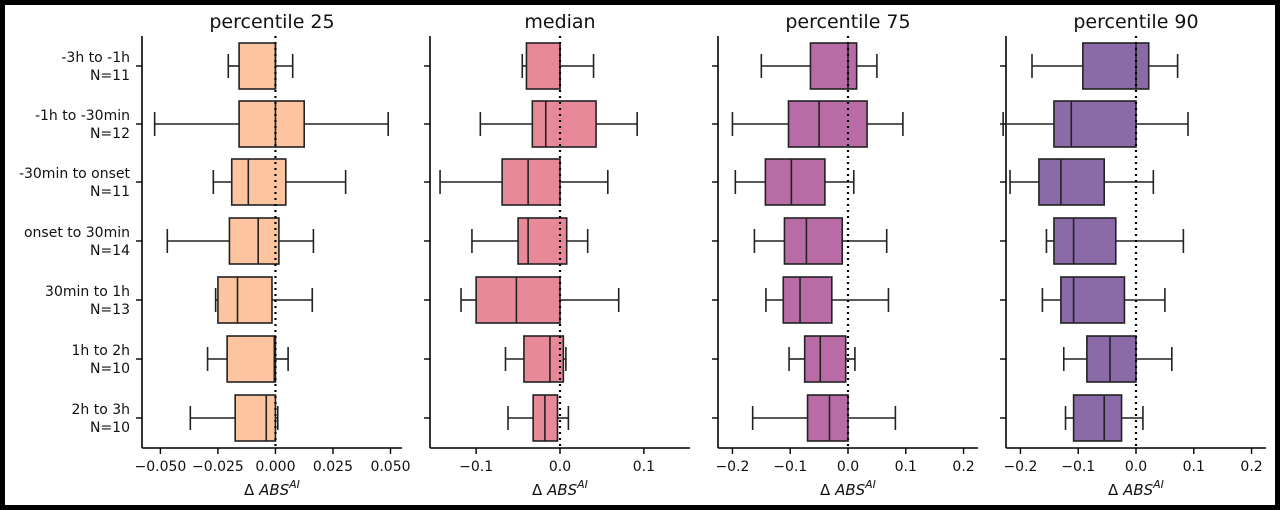 This screenshot has height=510, width=1280. I want to click on x-tick-label: 0.050, so click(390, 467).